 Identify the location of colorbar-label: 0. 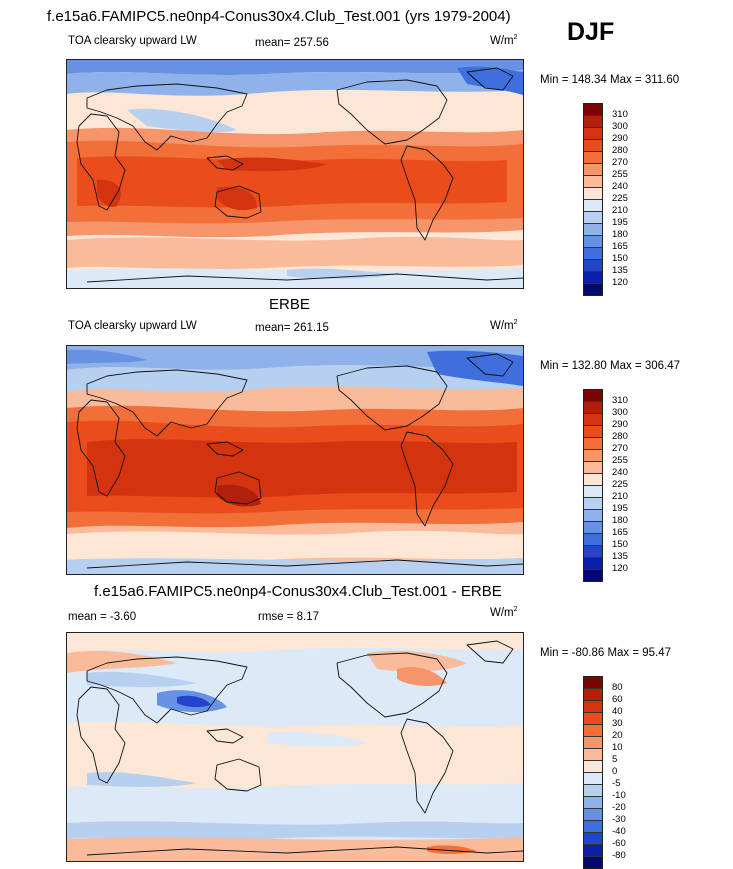
(615, 771).